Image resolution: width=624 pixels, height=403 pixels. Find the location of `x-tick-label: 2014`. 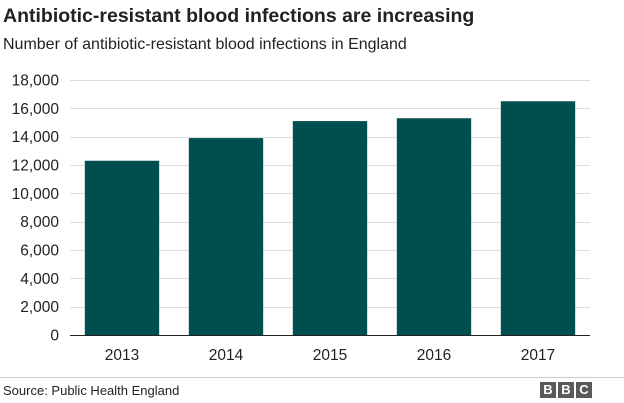

x-tick-label: 2014 is located at coordinates (226, 355).